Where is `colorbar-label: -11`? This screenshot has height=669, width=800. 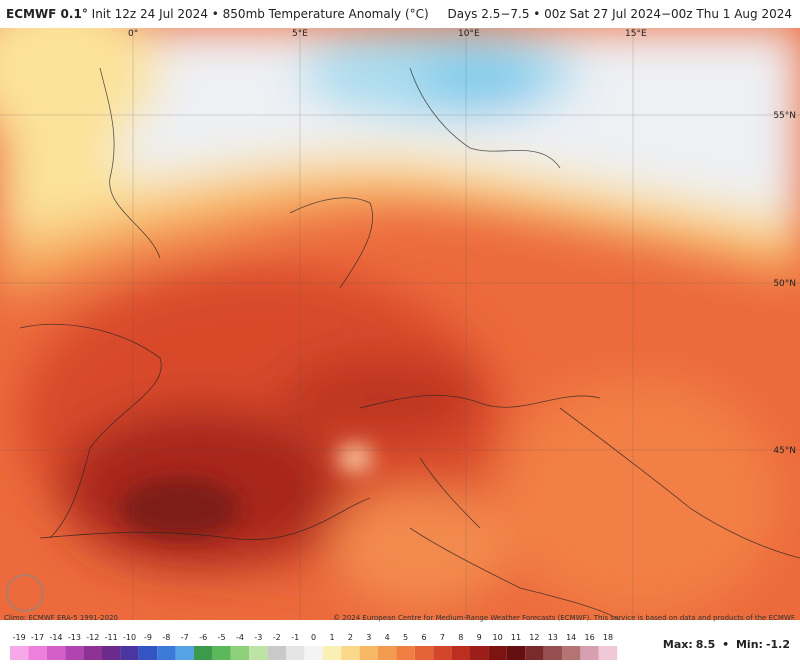
colorbar-label: -11 is located at coordinates (111, 637).